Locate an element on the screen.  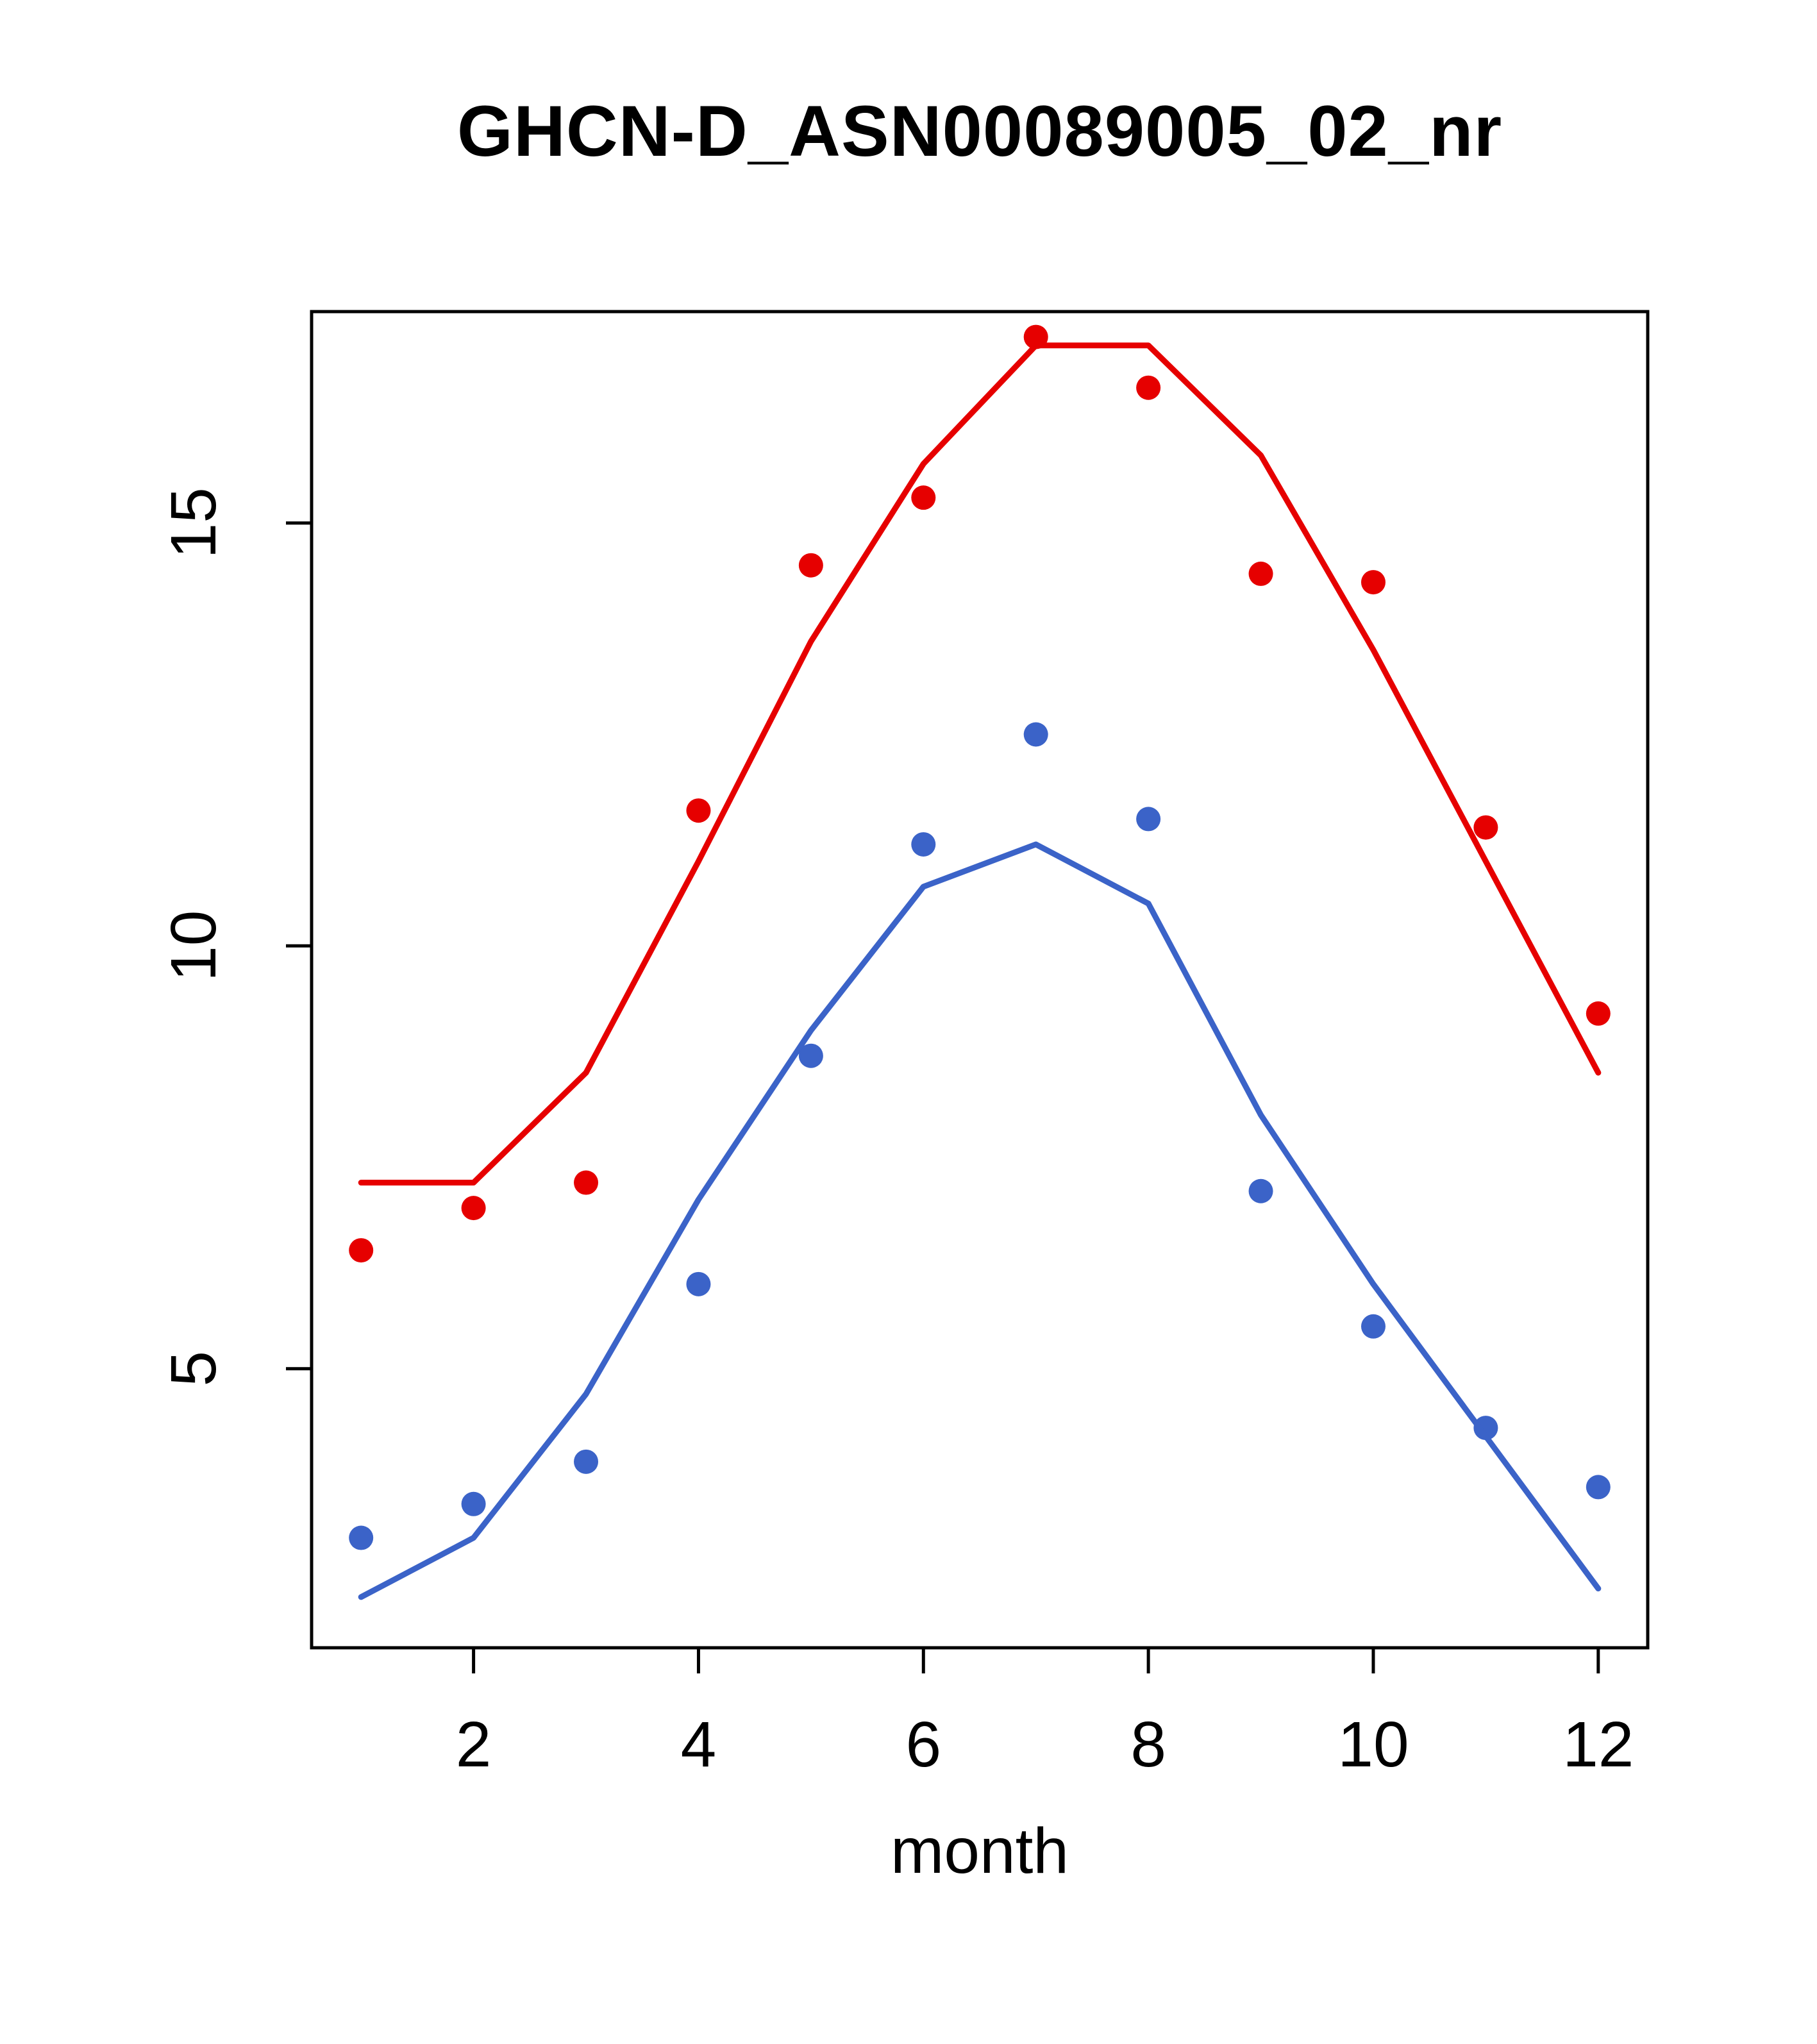
x-tick-label: 8 is located at coordinates (1148, 1744).